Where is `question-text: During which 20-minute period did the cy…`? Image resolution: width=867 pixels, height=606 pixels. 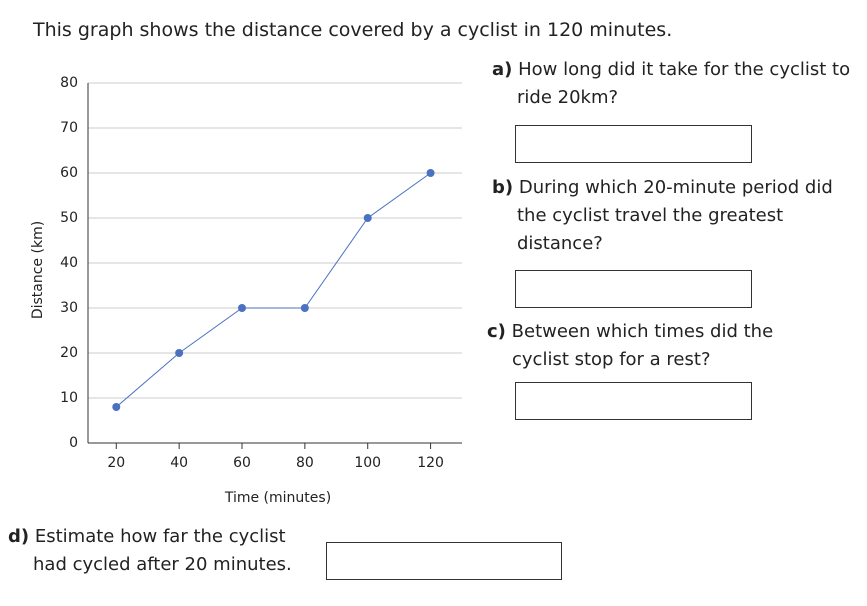
question-text: During which 20-minute period did the cy… is located at coordinates (675, 215).